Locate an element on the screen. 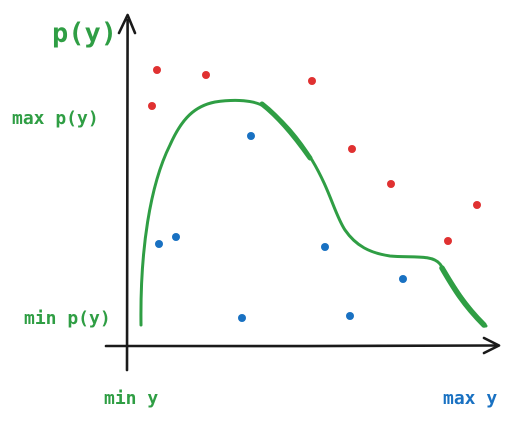 This screenshot has height=423, width=521. y-axis-title: p(y) is located at coordinates (84, 33).